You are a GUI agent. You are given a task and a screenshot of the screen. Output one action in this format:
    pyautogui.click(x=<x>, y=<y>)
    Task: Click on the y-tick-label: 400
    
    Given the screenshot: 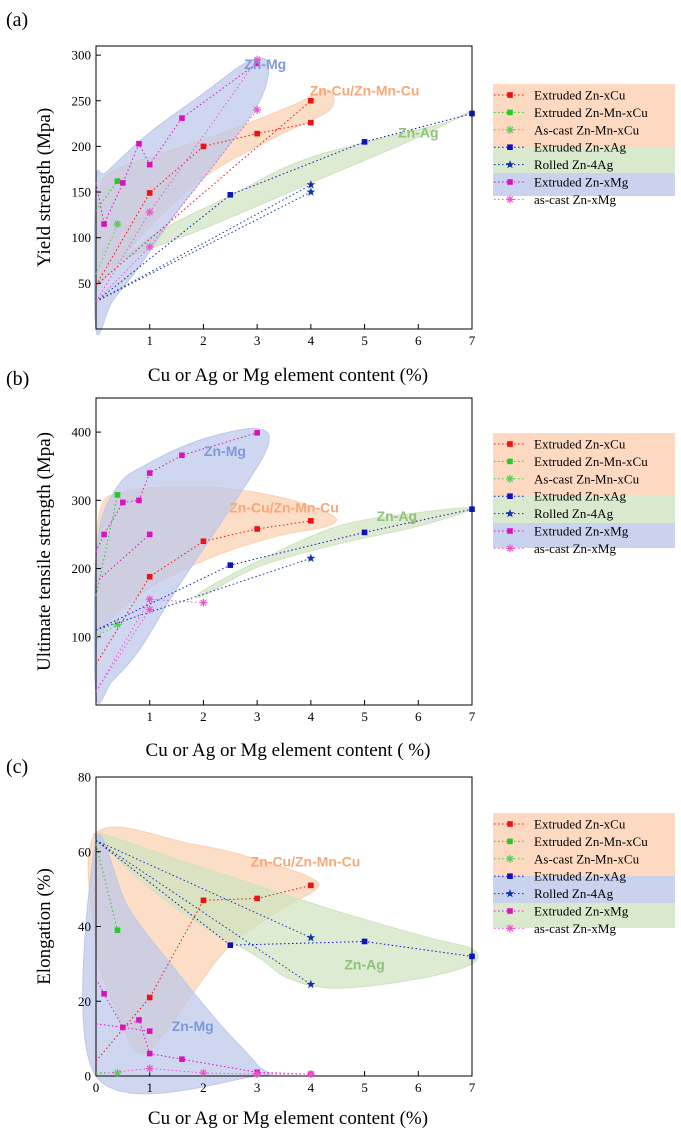 What is the action you would take?
    pyautogui.click(x=82, y=432)
    